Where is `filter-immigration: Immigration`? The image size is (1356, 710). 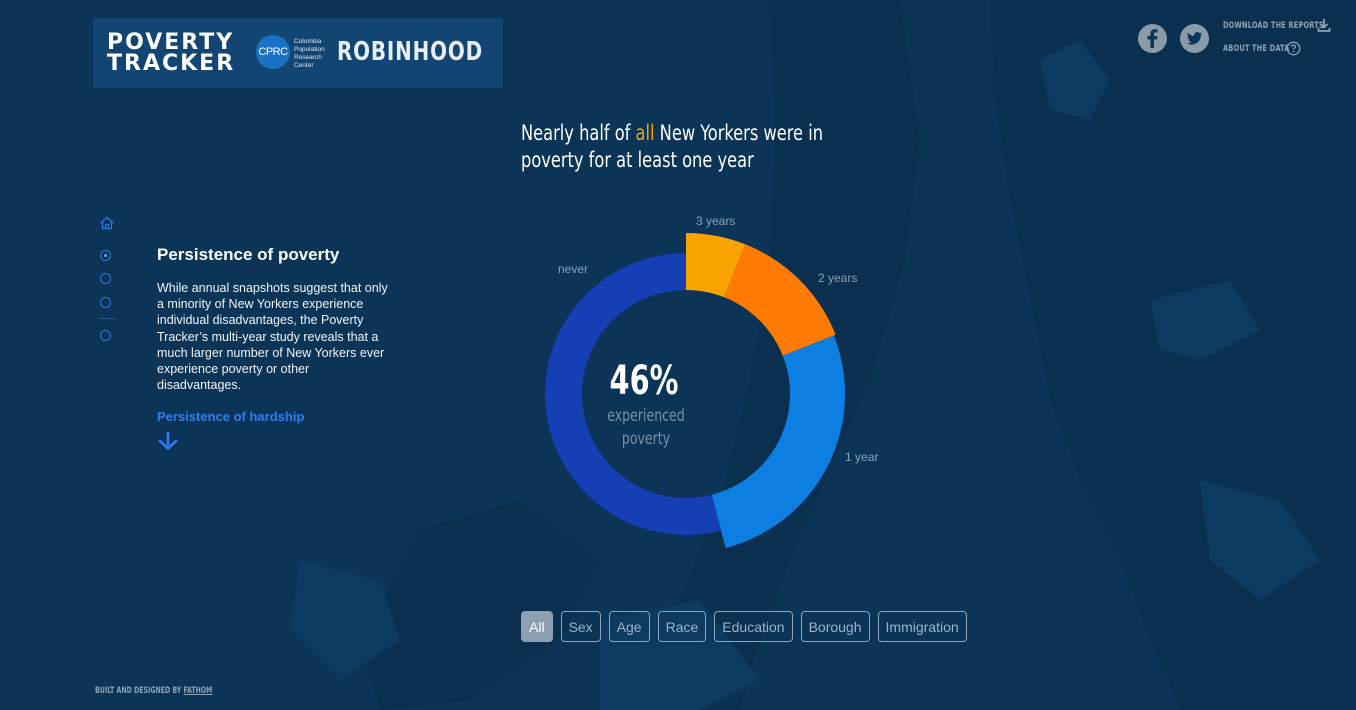 filter-immigration: Immigration is located at coordinates (922, 626).